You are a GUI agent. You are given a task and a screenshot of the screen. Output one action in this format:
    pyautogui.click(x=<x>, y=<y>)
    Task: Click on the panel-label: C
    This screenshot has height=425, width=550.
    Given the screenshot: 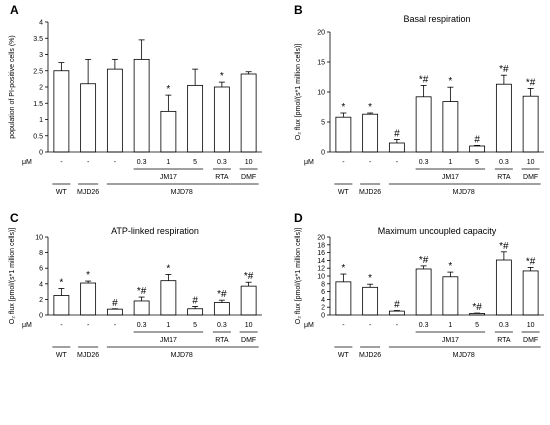 What is the action you would take?
    pyautogui.click(x=14, y=218)
    